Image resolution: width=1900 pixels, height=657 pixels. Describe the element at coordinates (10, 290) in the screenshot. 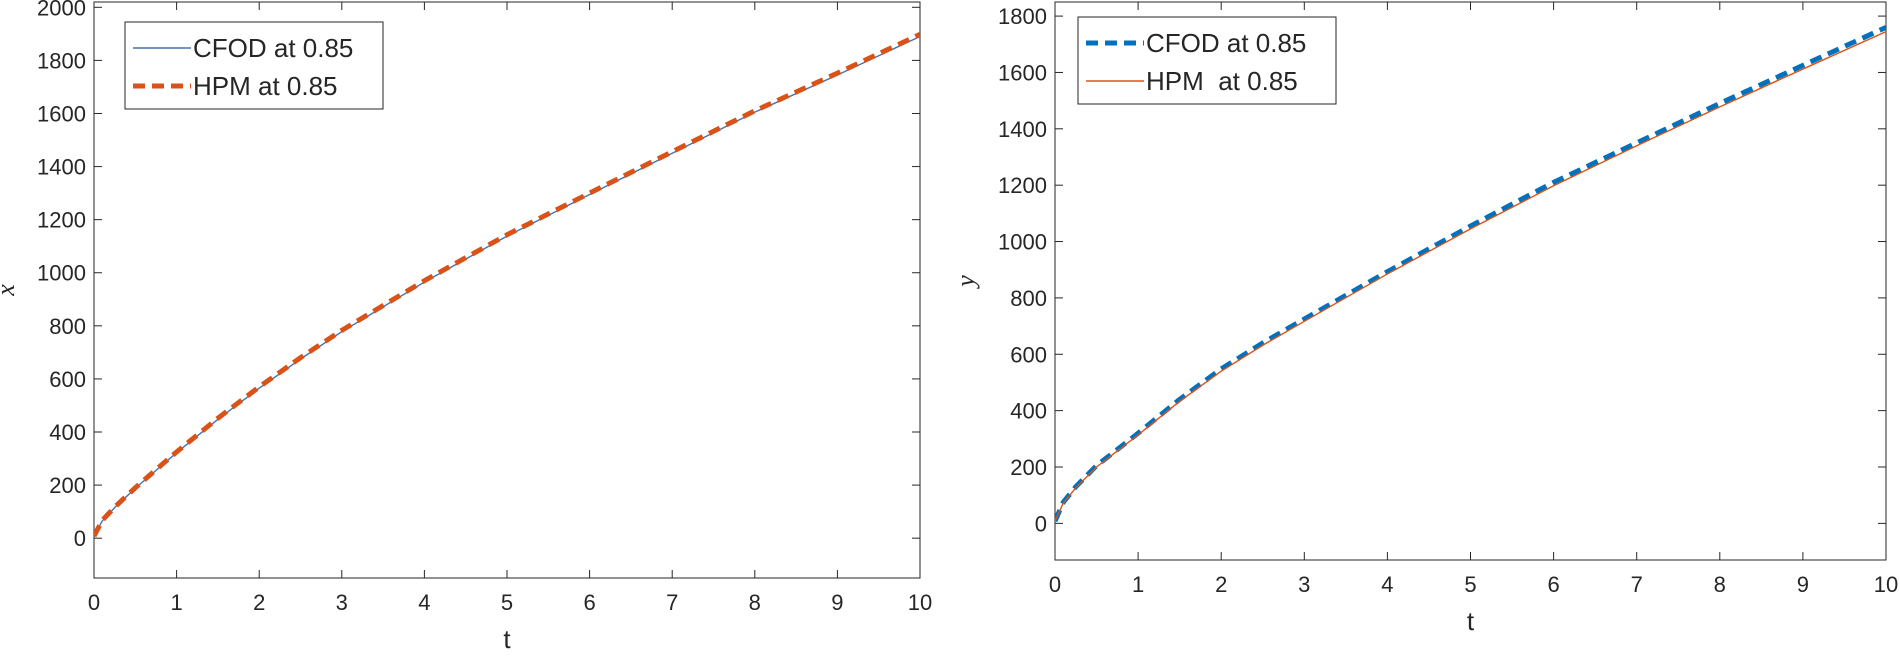

I see `y-axis-label: x` at that location.